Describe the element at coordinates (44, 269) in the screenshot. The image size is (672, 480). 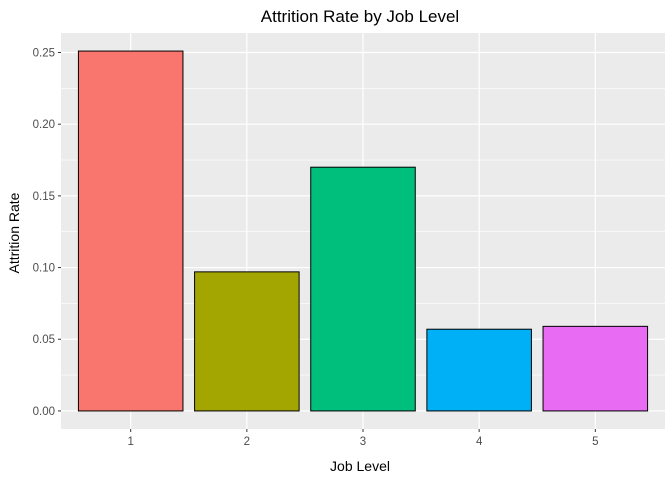
I see `y-tick-label: 0.10` at that location.